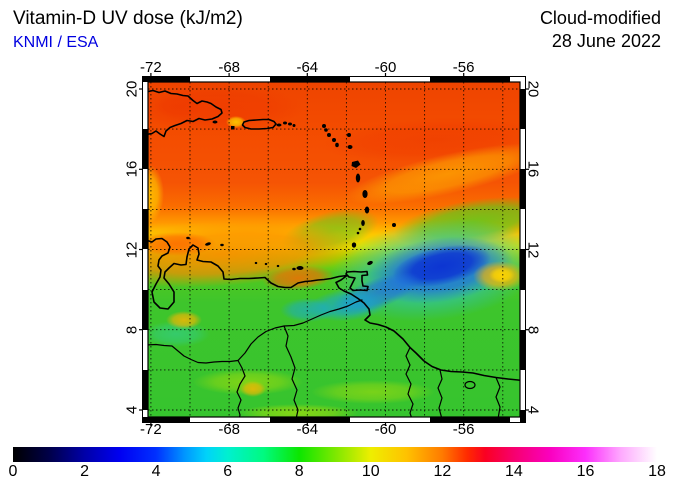 The image size is (675, 490). What do you see at coordinates (498, 396) in the screenshot?
I see `maroni-river` at bounding box center [498, 396].